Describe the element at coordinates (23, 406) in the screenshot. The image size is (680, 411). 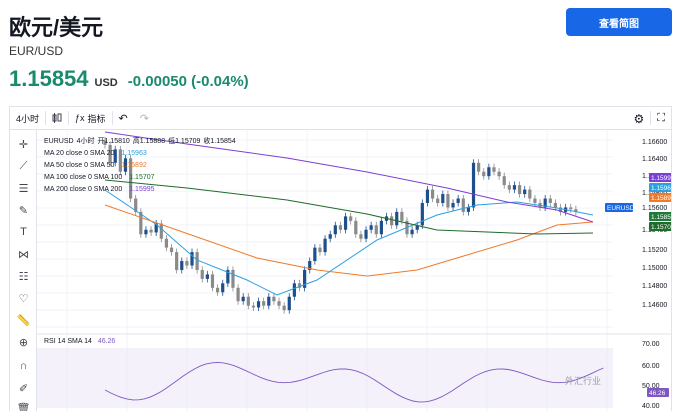
I see `trash-icon: 🗑` at that location.